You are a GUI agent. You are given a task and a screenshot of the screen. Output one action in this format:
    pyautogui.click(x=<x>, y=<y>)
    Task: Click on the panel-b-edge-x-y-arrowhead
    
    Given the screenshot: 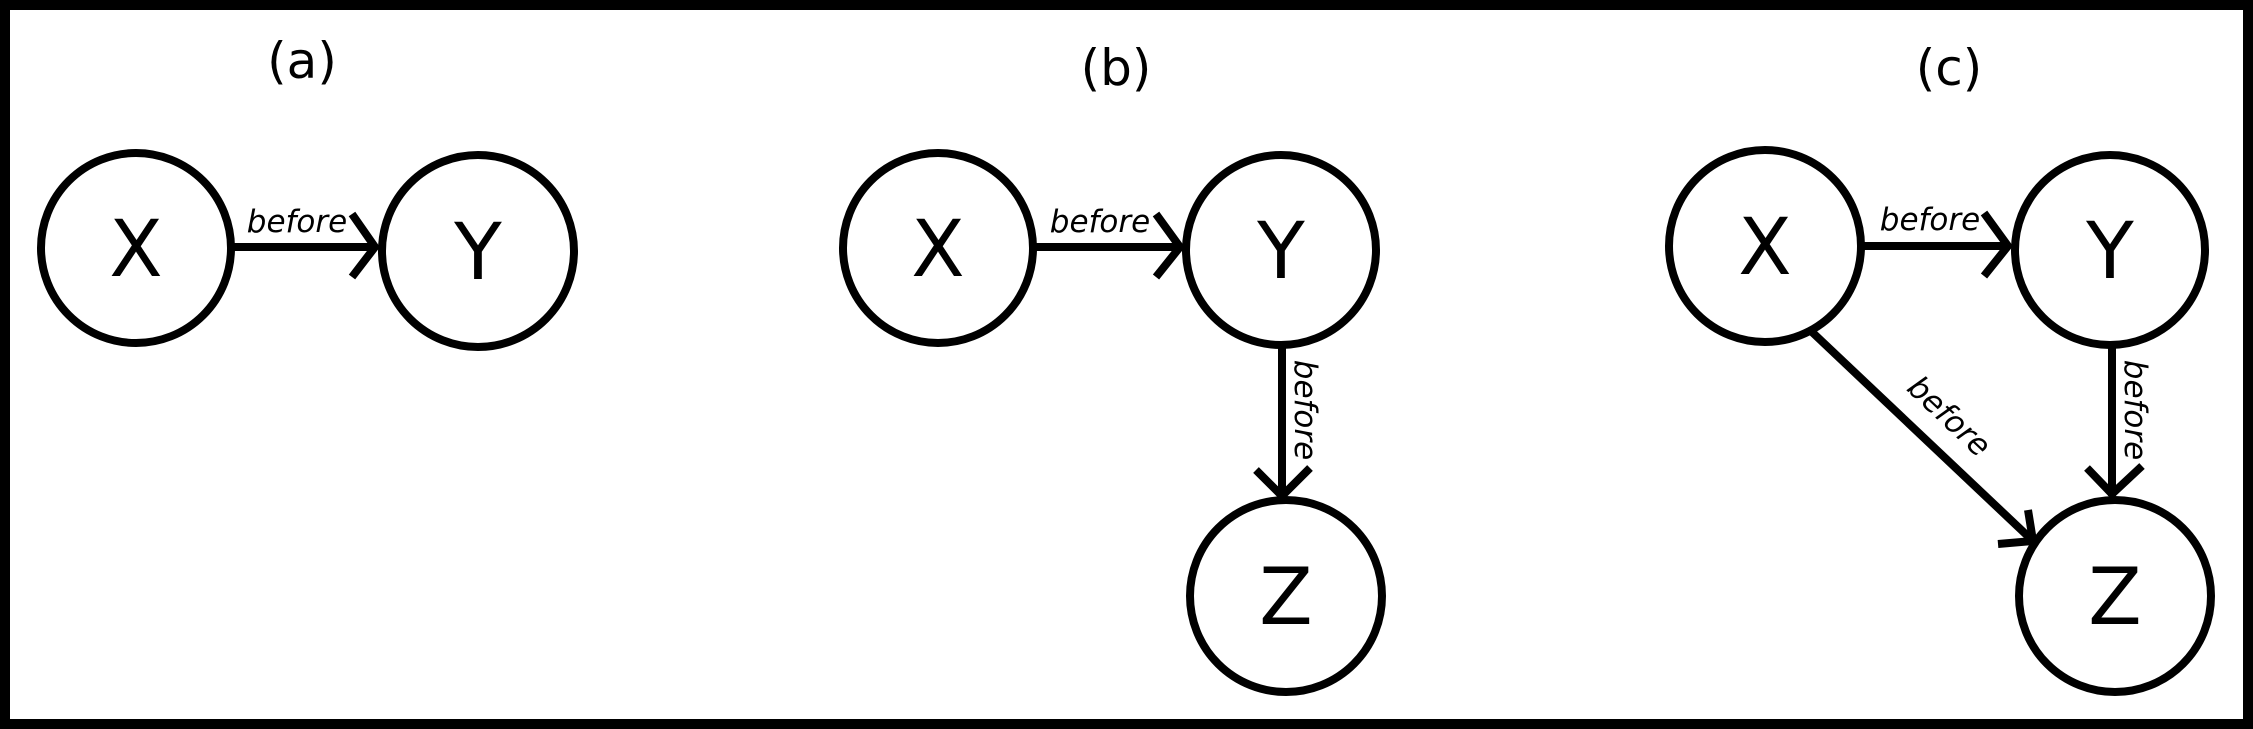 What is the action you would take?
    pyautogui.click(x=1169, y=245)
    